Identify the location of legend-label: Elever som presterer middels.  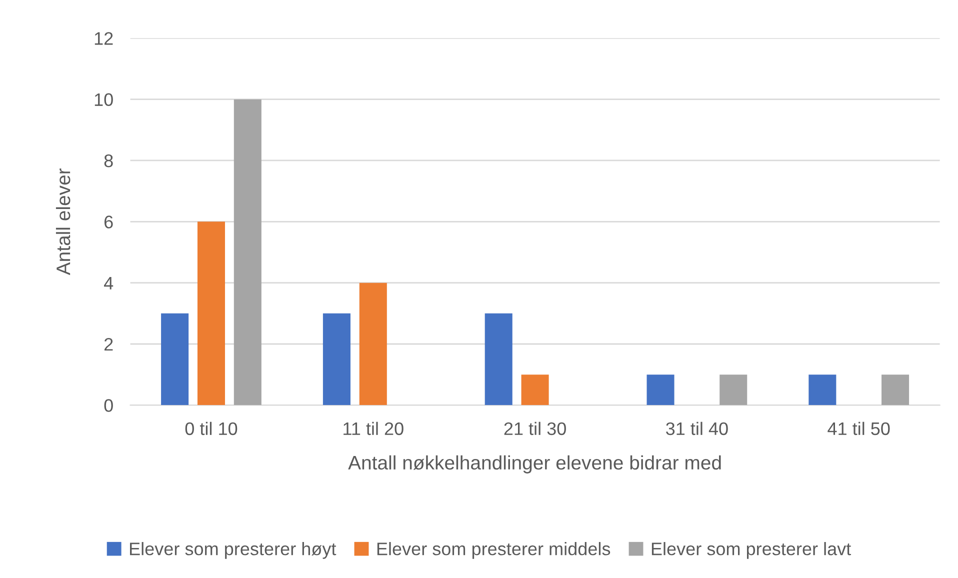
(493, 550).